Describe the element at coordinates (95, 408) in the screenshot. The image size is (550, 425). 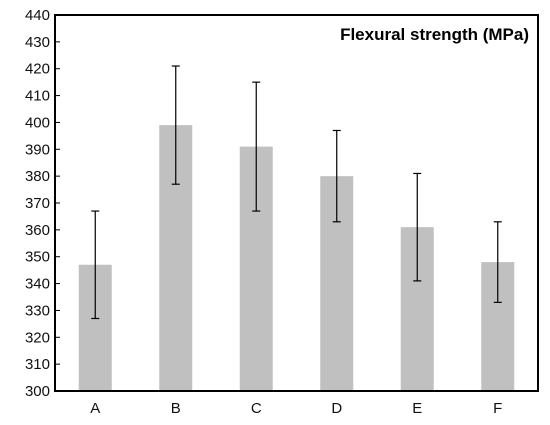
I see `x-tick-label: A` at that location.